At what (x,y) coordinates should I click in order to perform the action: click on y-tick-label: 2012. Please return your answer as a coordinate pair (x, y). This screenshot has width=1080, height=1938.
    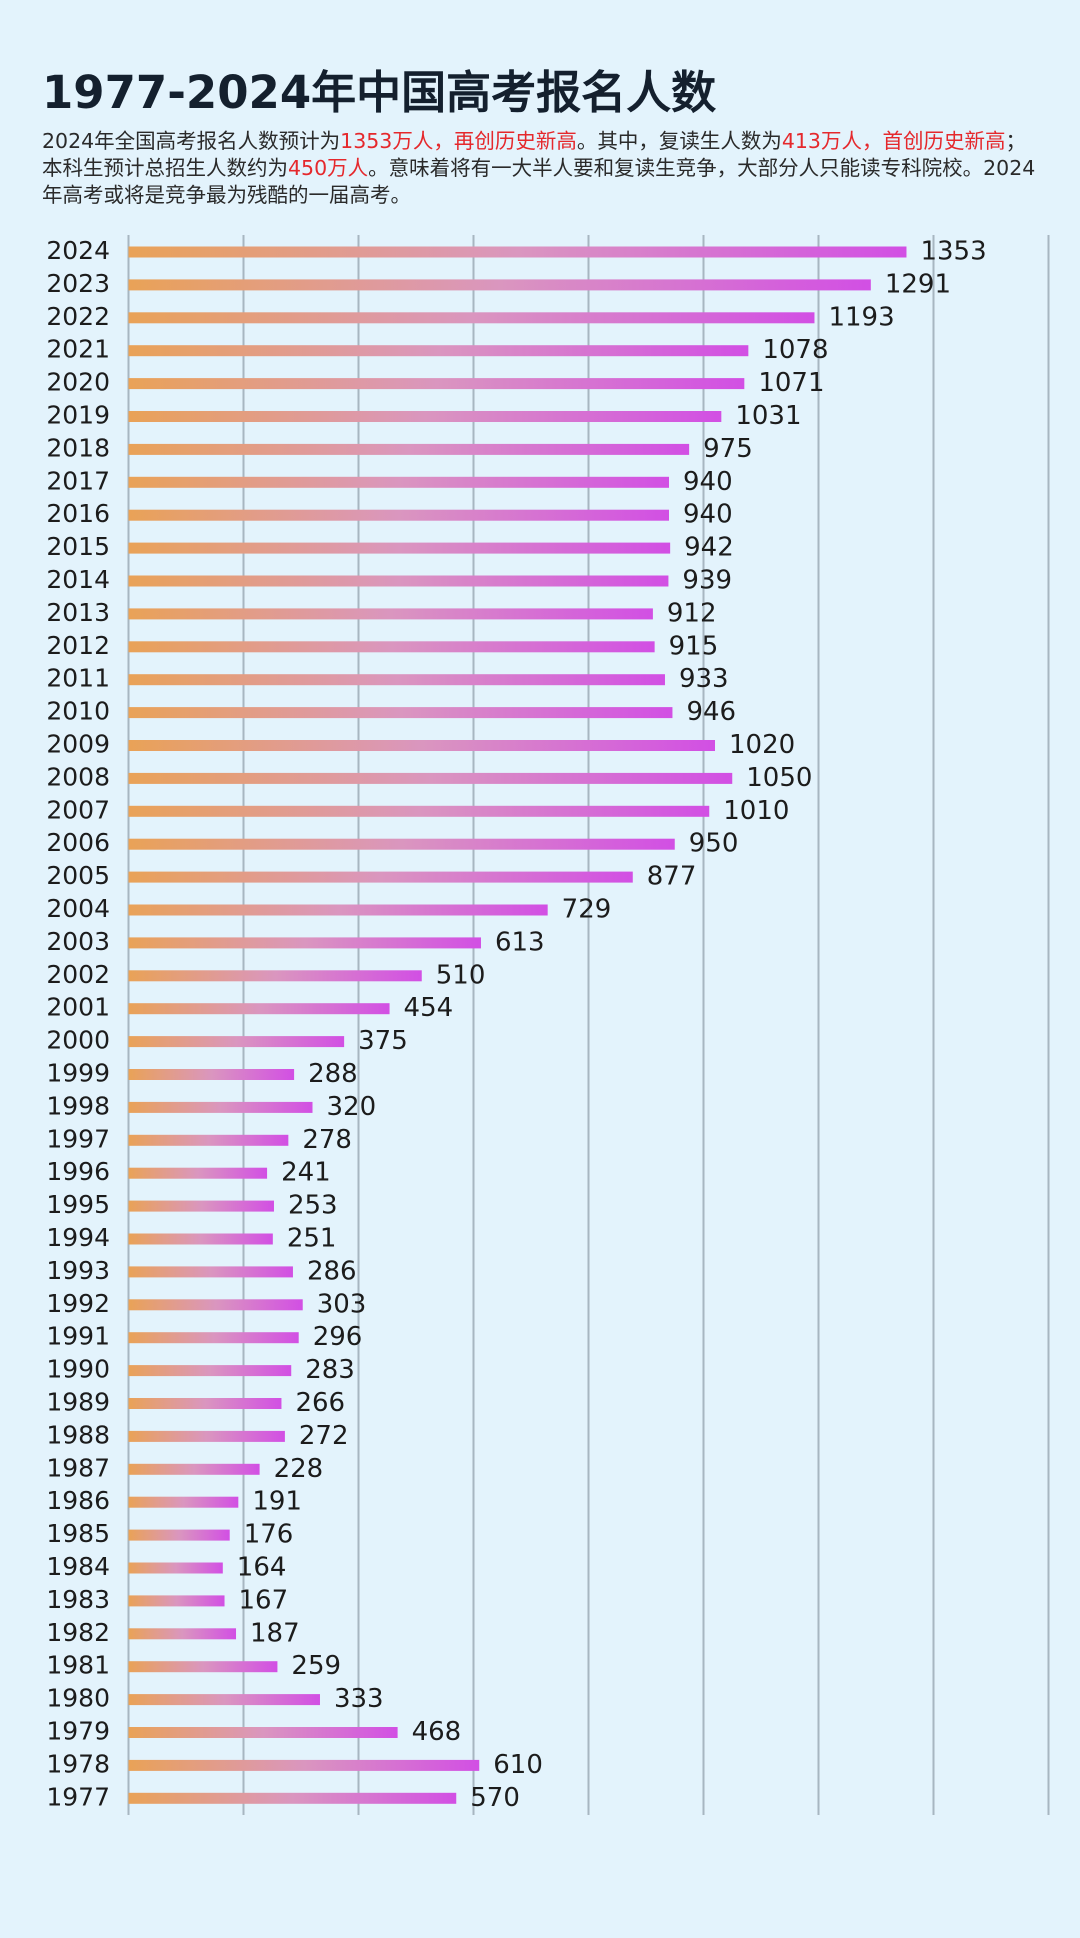
    Looking at the image, I should click on (78, 645).